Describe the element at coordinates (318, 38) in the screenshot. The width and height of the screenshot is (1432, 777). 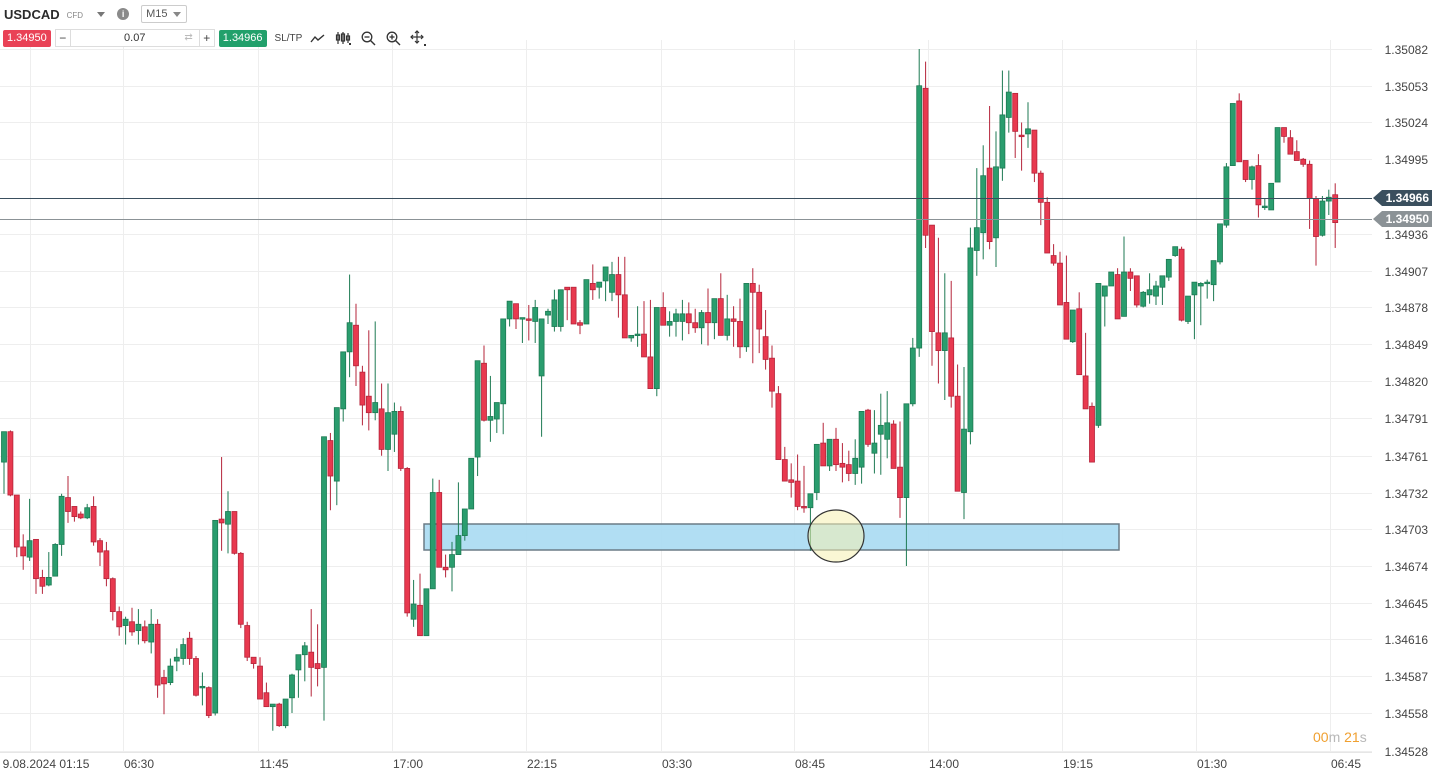
I see `line-chart-icon` at that location.